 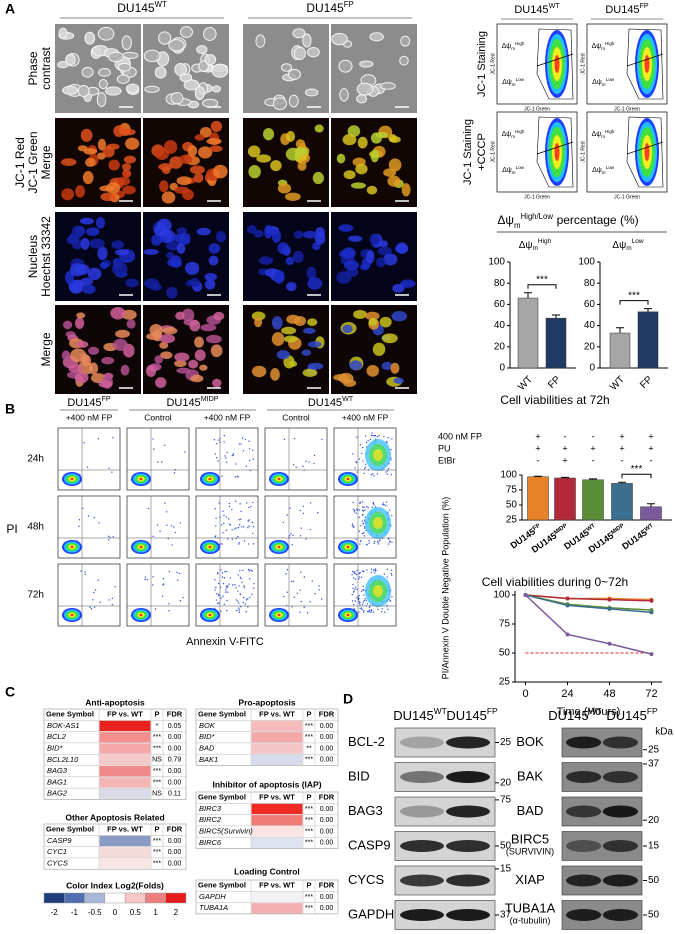 What do you see at coordinates (11, 529) in the screenshot?
I see `axis-label: PI` at bounding box center [11, 529].